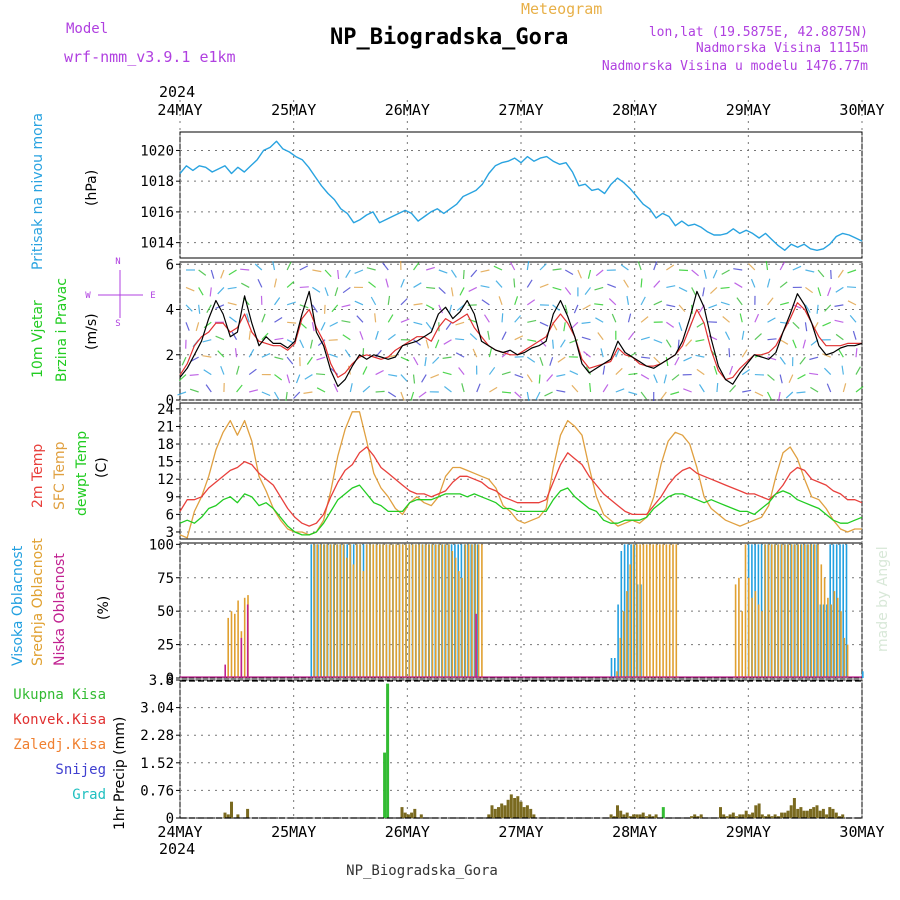 The width and height of the screenshot is (900, 900). What do you see at coordinates (82, 473) in the screenshot?
I see `dewpt-ylabel: dewpt Temp` at bounding box center [82, 473].